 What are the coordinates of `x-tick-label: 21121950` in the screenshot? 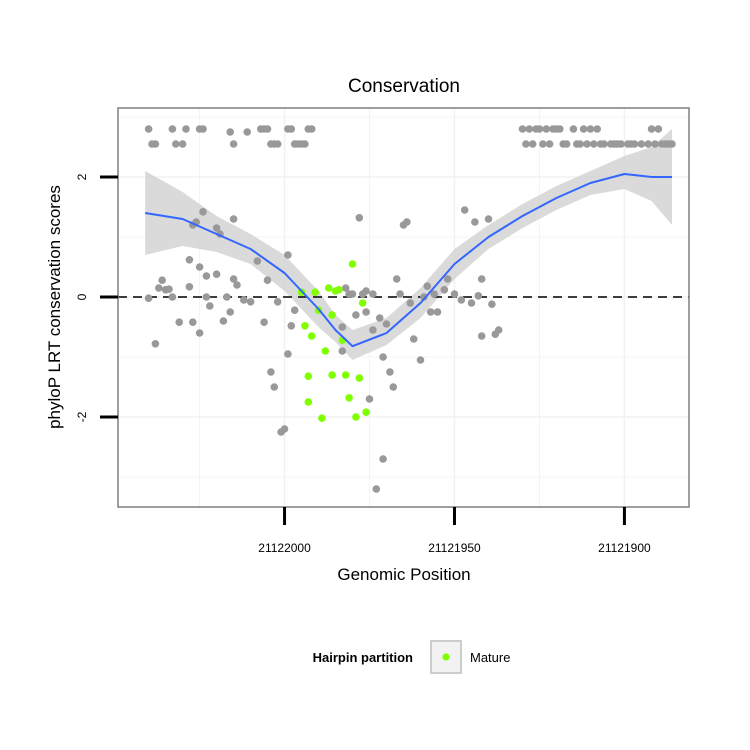 It's located at (454, 548).